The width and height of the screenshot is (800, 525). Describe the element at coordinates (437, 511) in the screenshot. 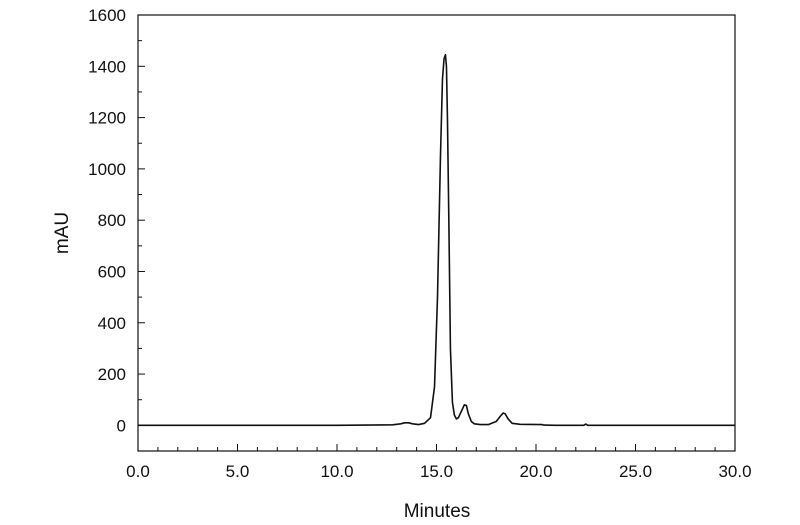

I see `x-axis-title: Minutes` at that location.